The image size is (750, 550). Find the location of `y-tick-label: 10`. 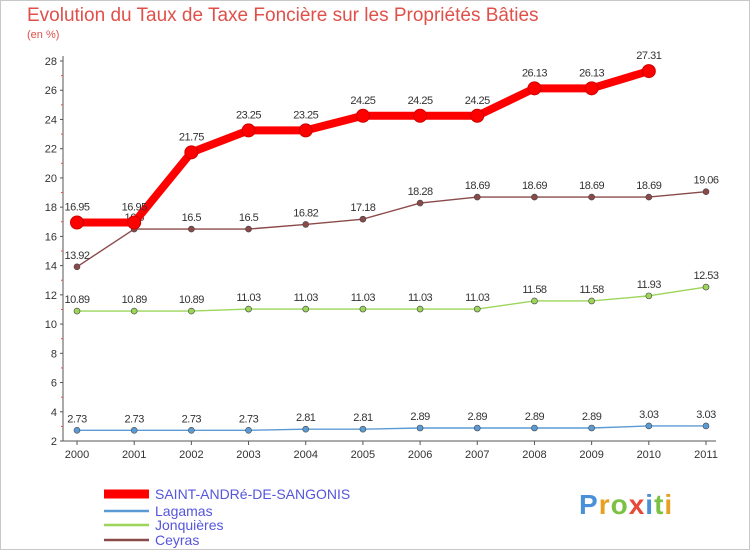

y-tick-label: 10 is located at coordinates (51, 325).